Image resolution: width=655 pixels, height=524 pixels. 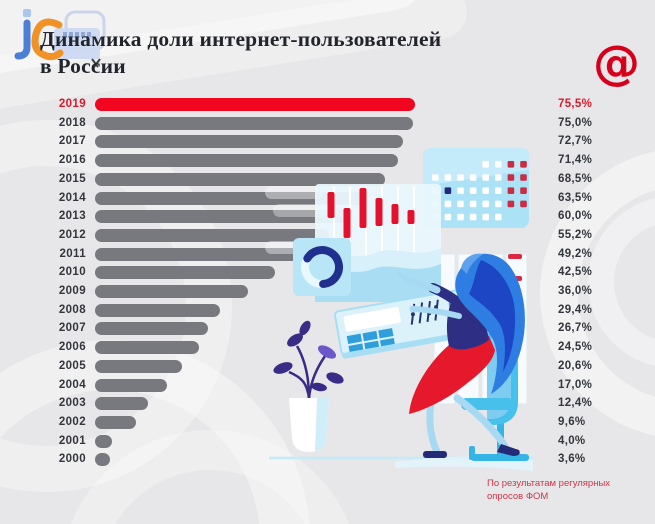 I want to click on year-label: 2009, so click(x=72, y=291).